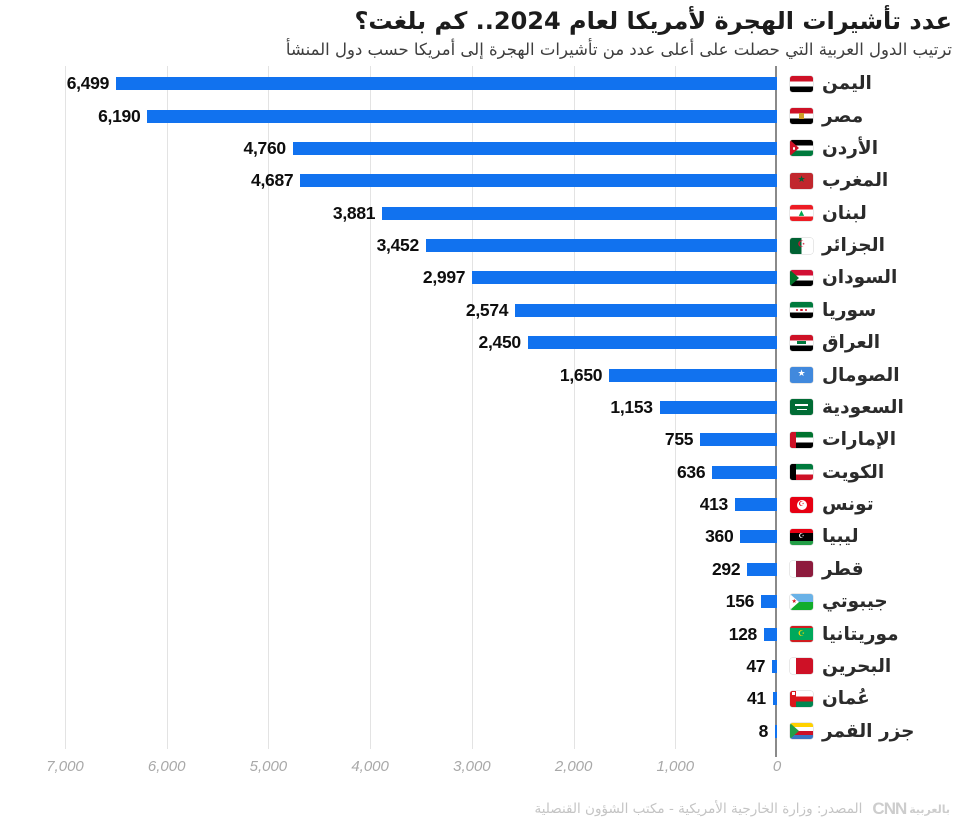  Describe the element at coordinates (268, 767) in the screenshot. I see `x-tick-label: 5,000` at that location.